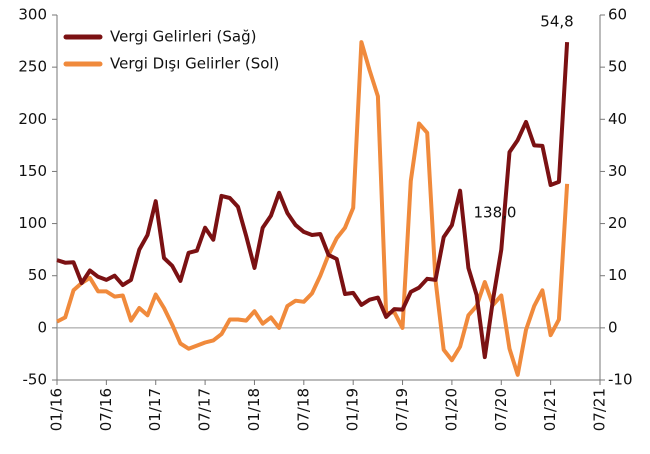 This screenshot has width=650, height=454. What do you see at coordinates (106, 409) in the screenshot?
I see `x-tick-label: 07/16` at bounding box center [106, 409].